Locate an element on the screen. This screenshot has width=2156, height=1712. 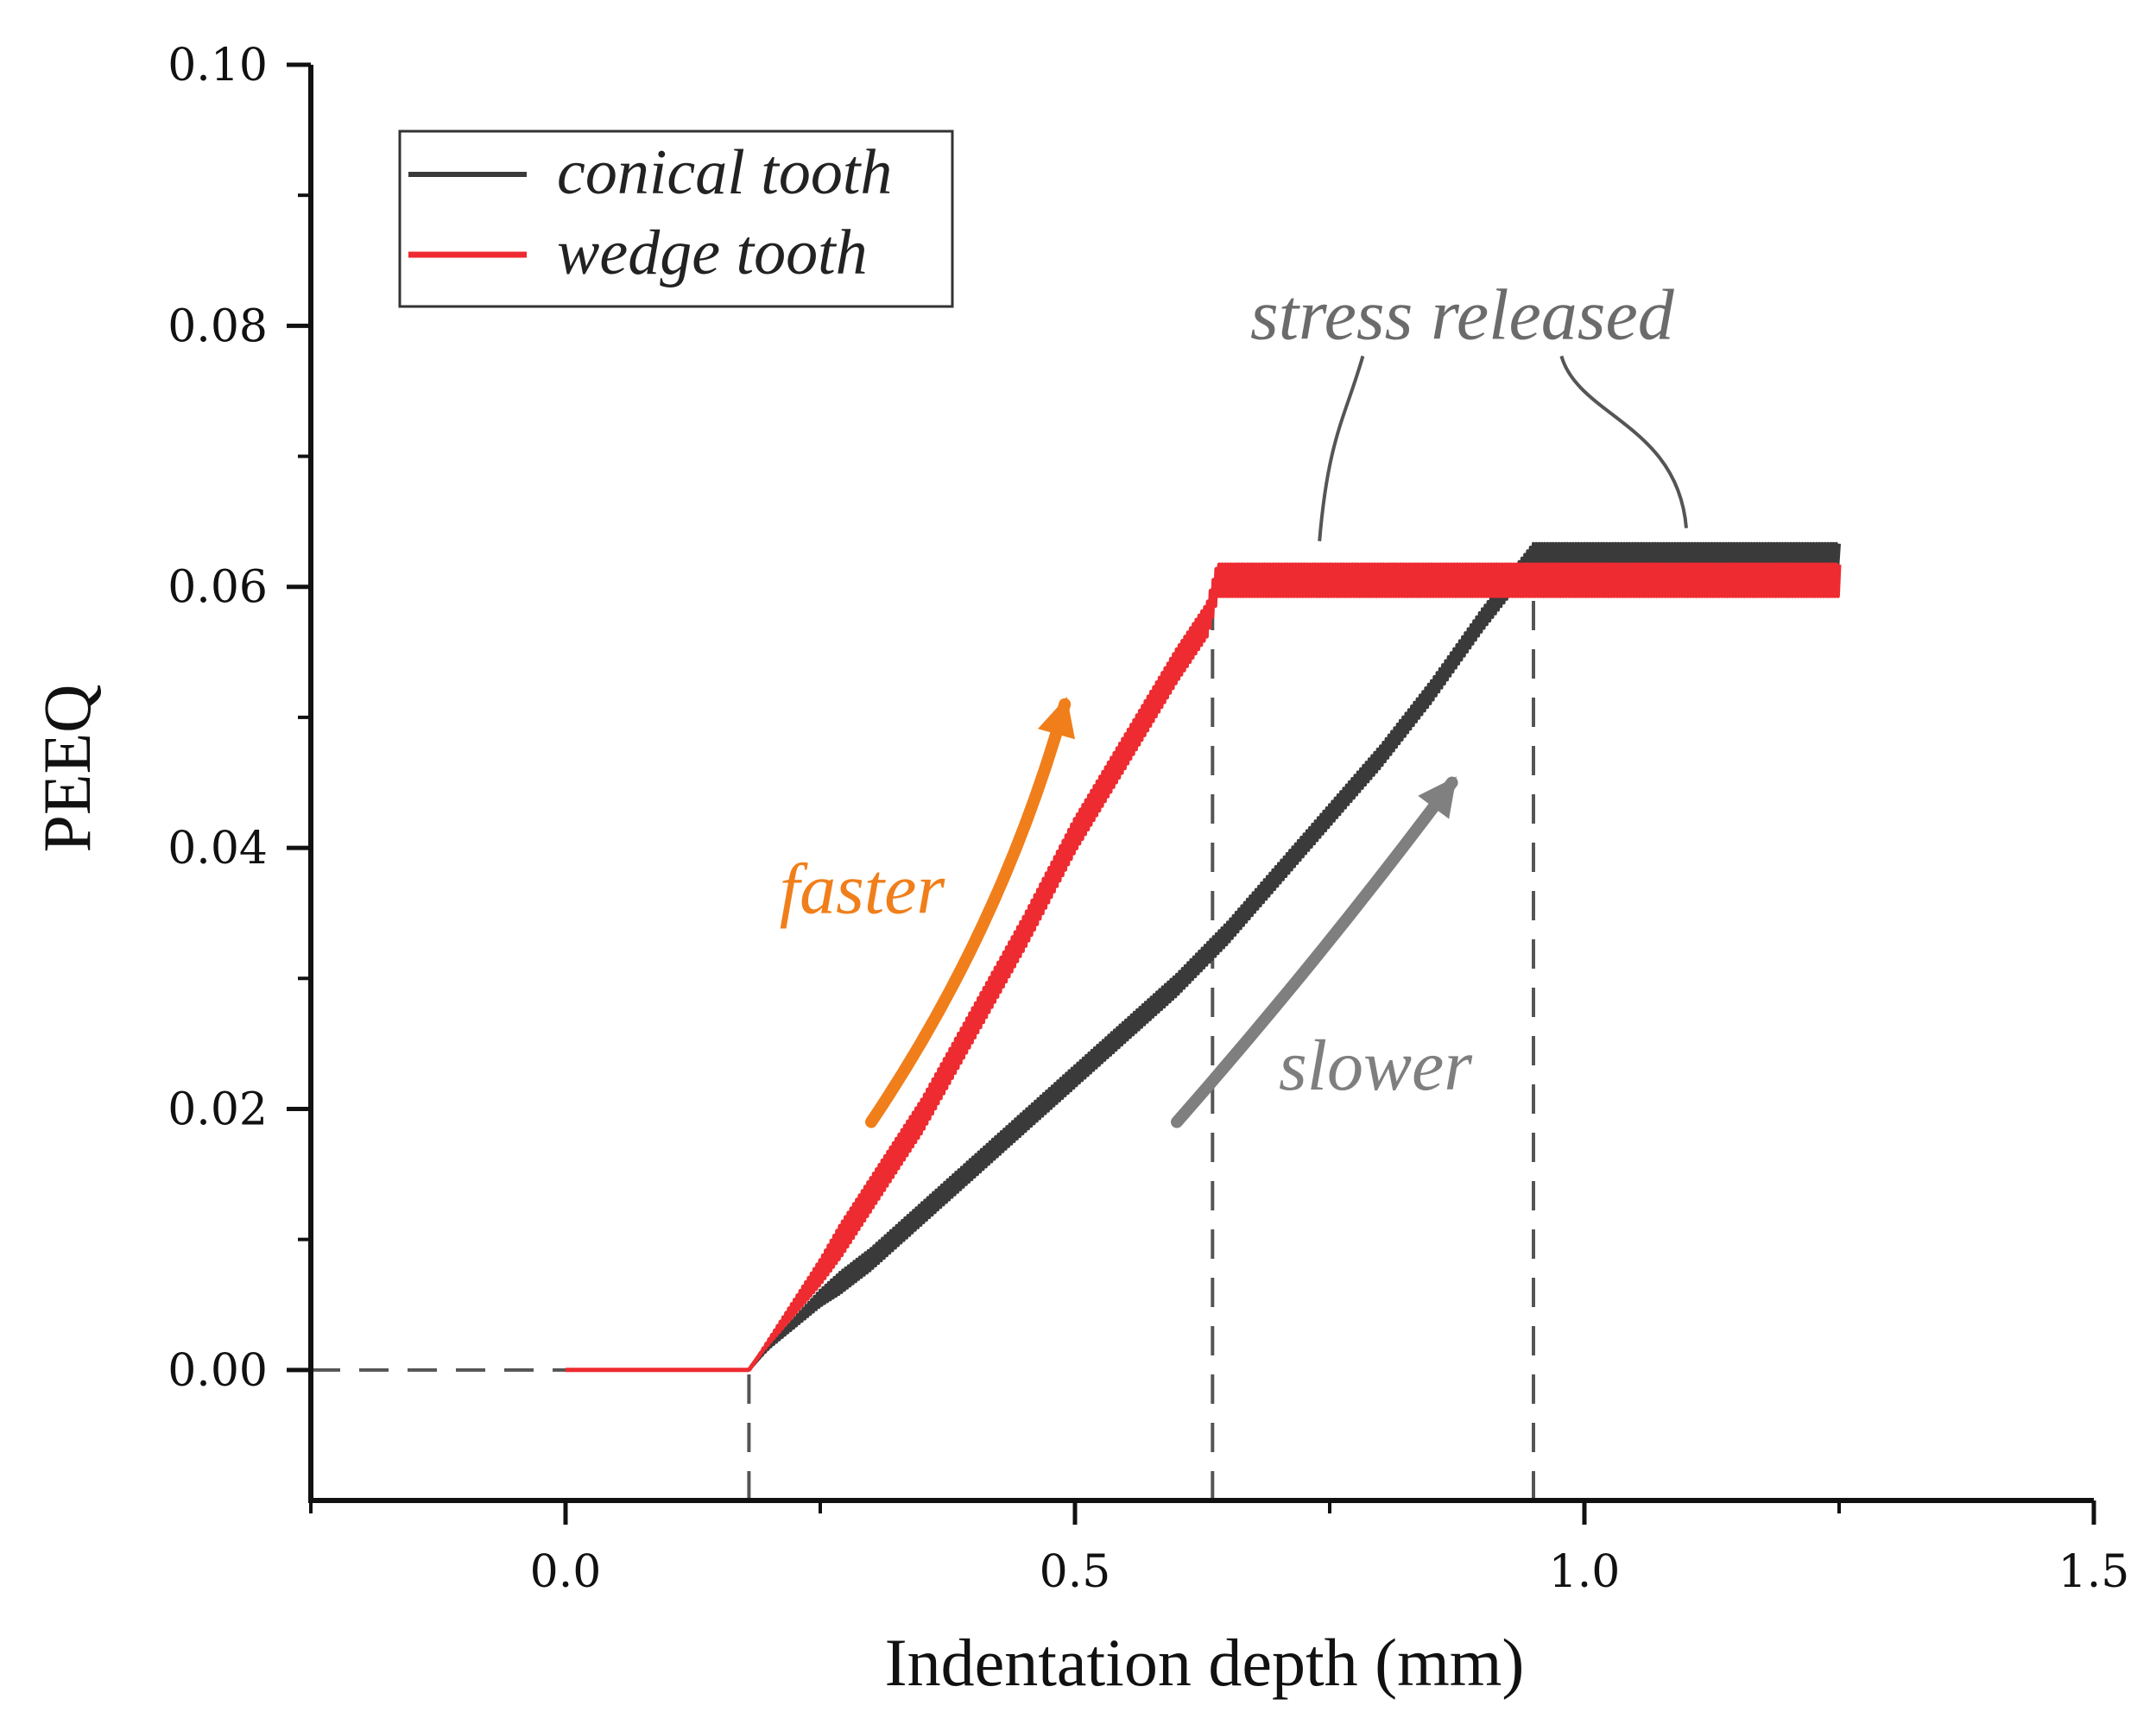
slower-arrow is located at coordinates (1315, 952).